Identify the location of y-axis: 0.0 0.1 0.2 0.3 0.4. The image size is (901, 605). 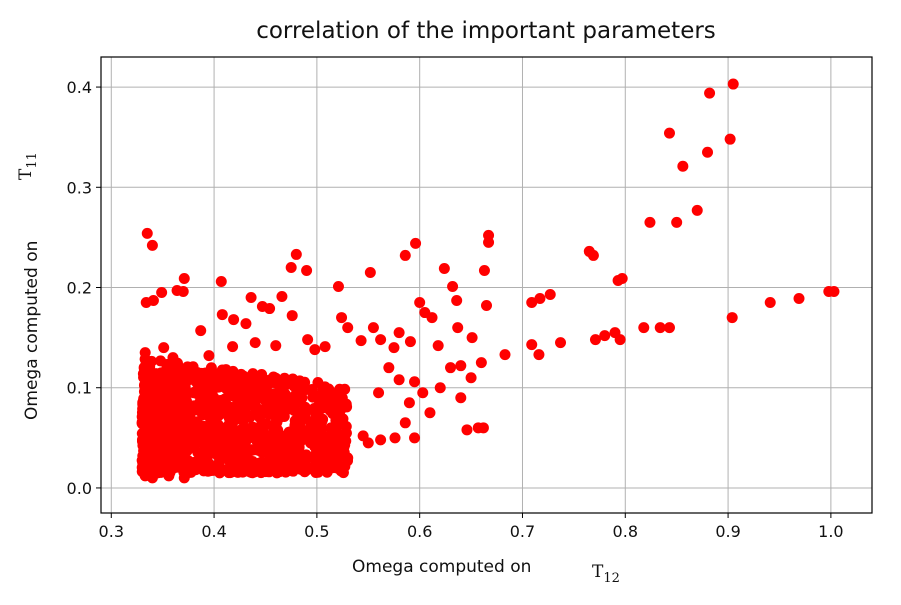
(84, 288).